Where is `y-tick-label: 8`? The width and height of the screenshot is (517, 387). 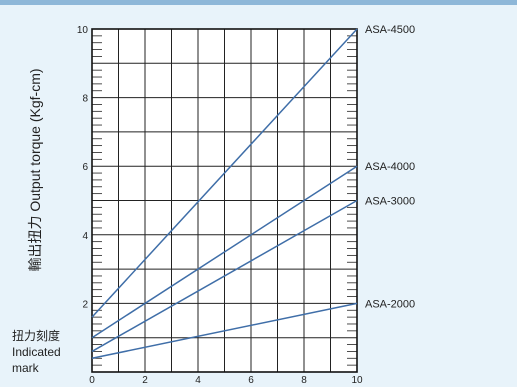 y-tick-label: 8 is located at coordinates (85, 99).